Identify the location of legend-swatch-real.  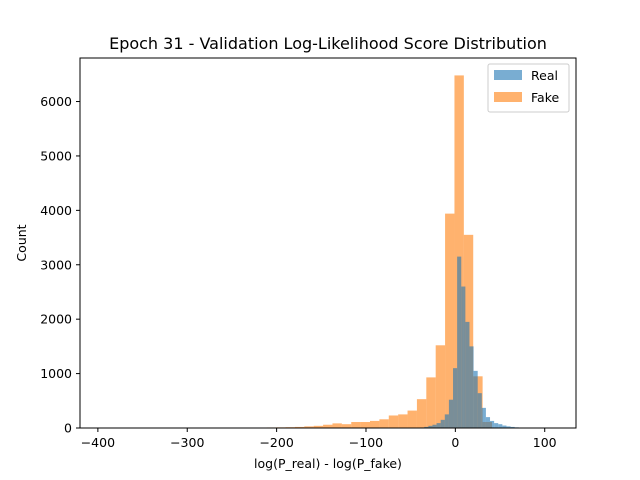
(508, 75).